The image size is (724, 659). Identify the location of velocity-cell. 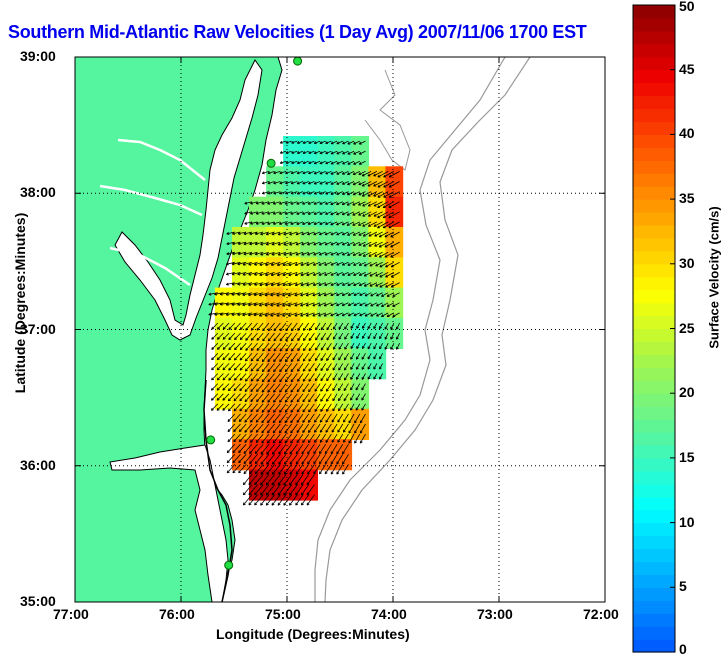
(275, 273).